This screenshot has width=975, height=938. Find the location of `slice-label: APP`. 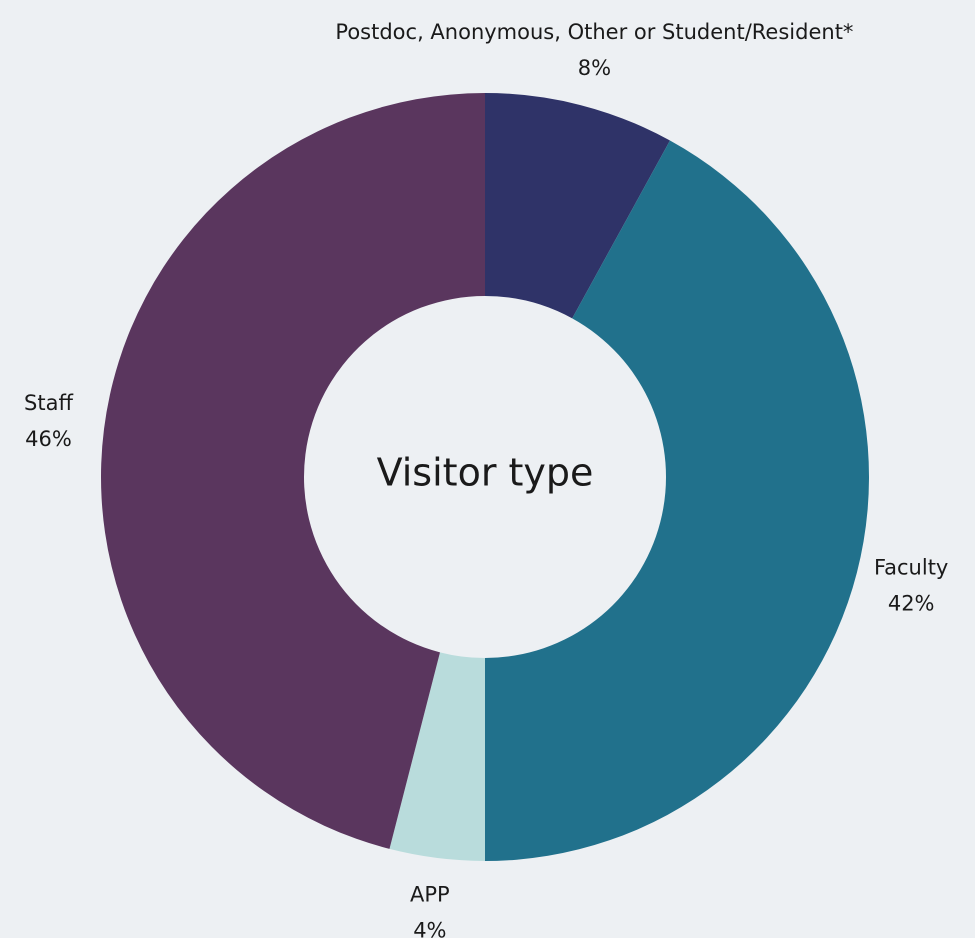

slice-label: APP is located at coordinates (430, 895).